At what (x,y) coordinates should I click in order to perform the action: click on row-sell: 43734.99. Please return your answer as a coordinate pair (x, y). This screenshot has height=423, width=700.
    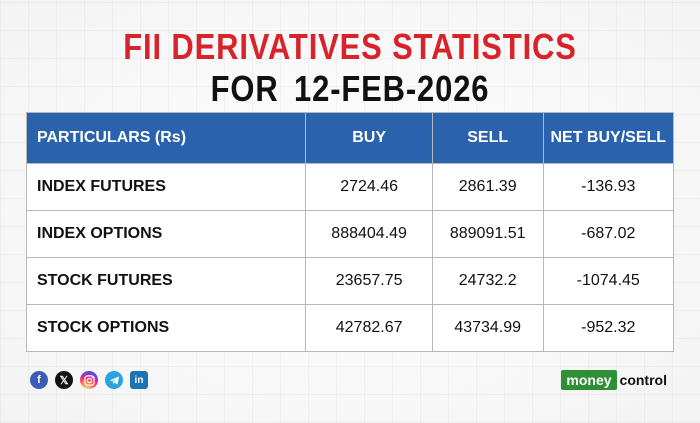
    Looking at the image, I should click on (487, 328).